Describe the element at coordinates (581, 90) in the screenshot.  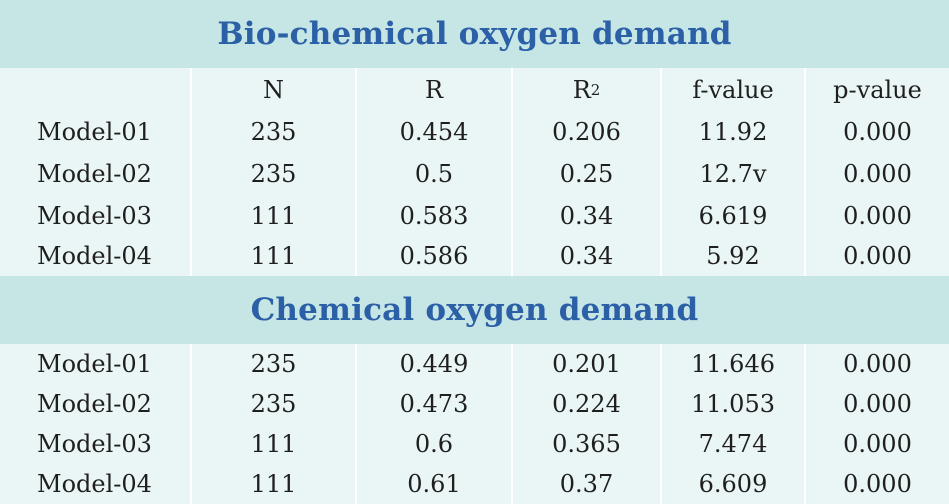
I see `header-r-squared-base: R` at that location.